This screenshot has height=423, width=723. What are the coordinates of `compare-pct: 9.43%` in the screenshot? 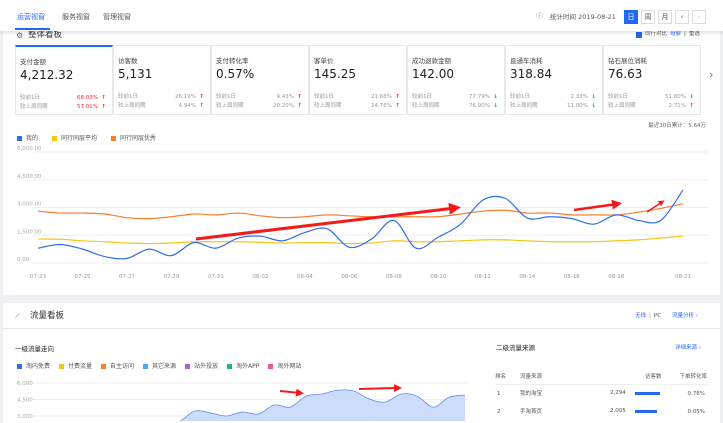 It's located at (285, 97).